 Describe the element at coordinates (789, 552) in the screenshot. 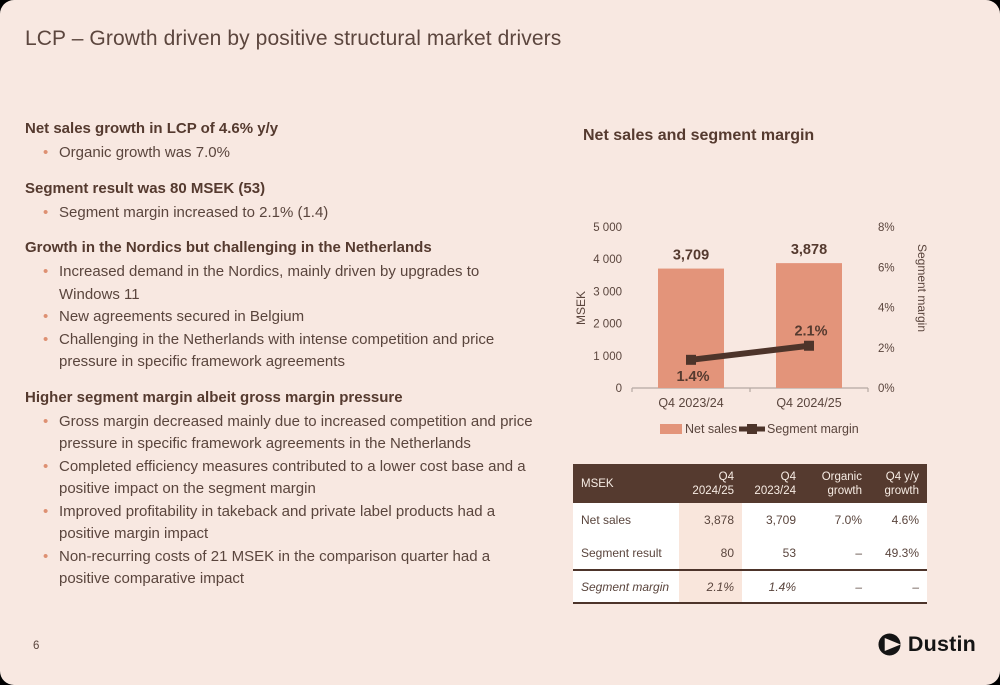

I see `table-cell: 53` at that location.